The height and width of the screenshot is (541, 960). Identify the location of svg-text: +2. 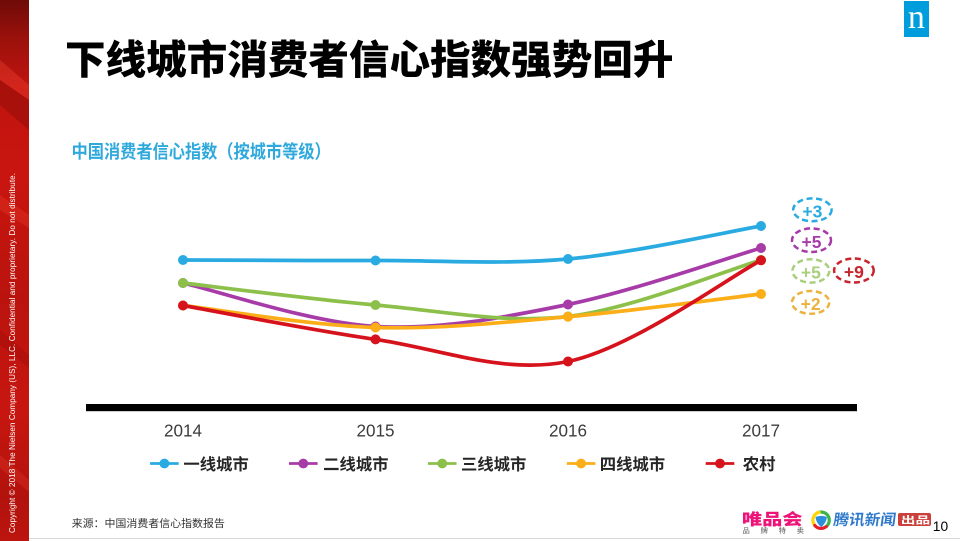
(811, 304).